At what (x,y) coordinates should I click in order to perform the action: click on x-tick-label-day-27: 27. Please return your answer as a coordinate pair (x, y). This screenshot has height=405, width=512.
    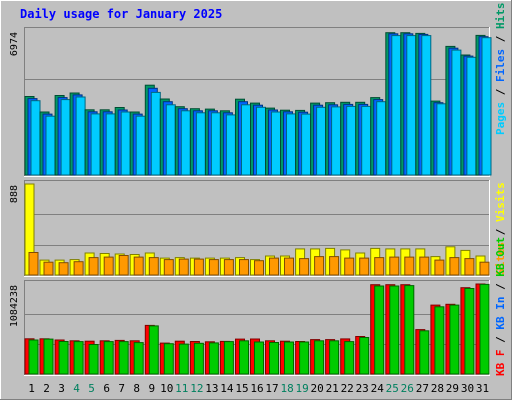
    Looking at the image, I should click on (422, 388).